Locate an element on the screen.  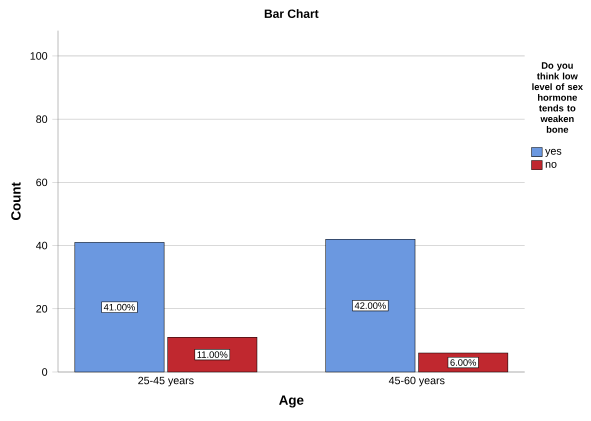
x-axis-title: Age is located at coordinates (291, 402).